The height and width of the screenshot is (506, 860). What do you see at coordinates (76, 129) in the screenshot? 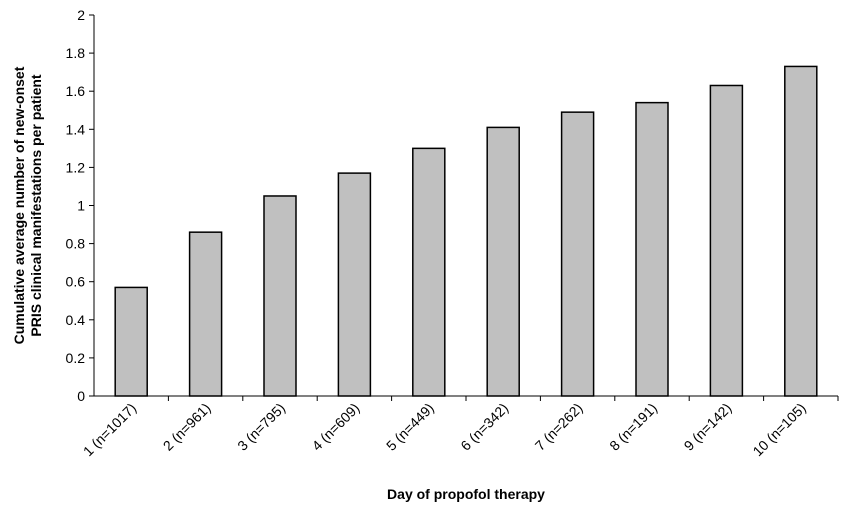
I see `y-tick-label: 1.4` at bounding box center [76, 129].